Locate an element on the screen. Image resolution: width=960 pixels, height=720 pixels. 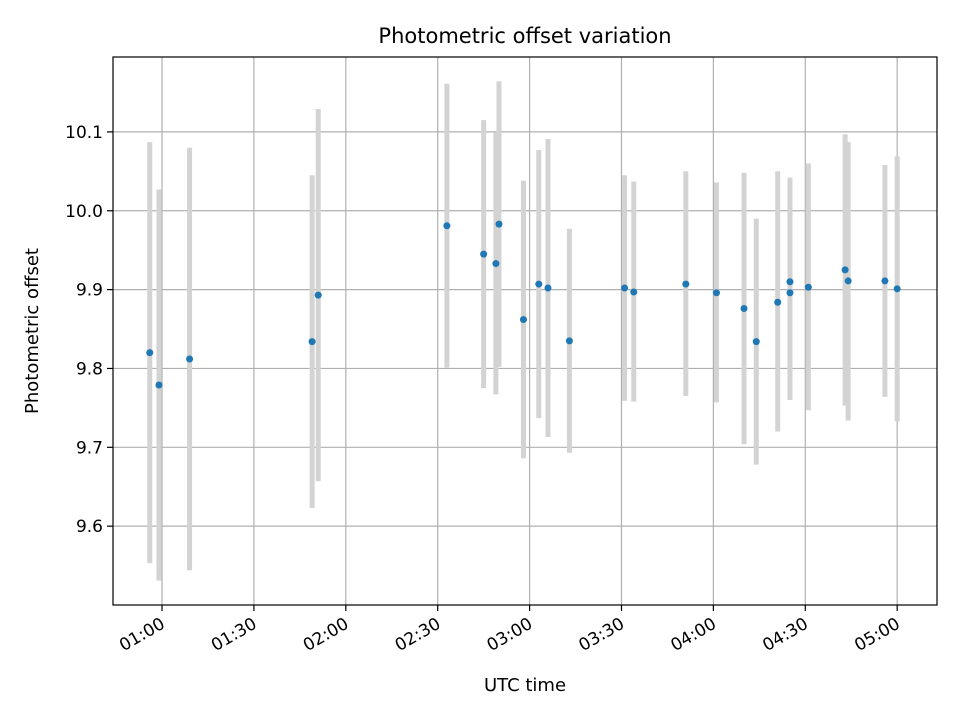
x-axis-title: UTC time is located at coordinates (525, 685).